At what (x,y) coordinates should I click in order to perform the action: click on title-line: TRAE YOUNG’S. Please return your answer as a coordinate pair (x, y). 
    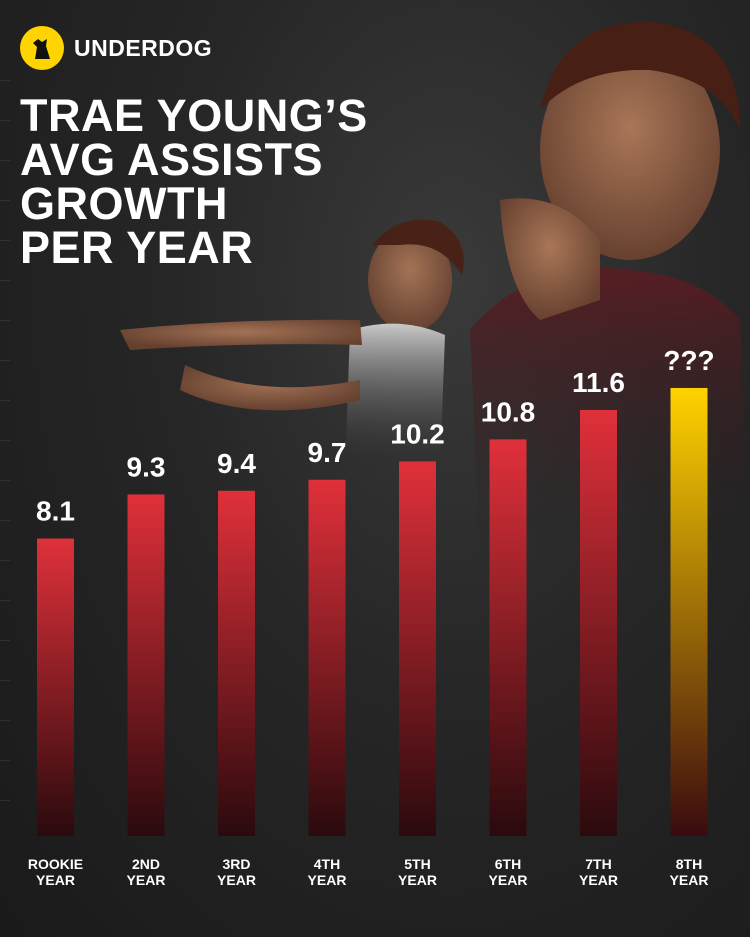
    Looking at the image, I should click on (194, 115).